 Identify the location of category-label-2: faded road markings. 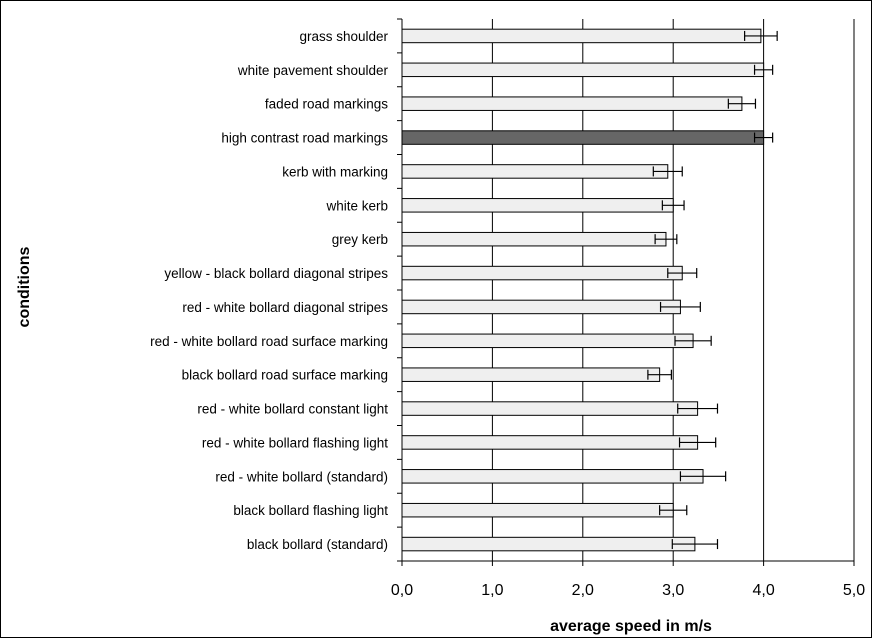
(326, 104).